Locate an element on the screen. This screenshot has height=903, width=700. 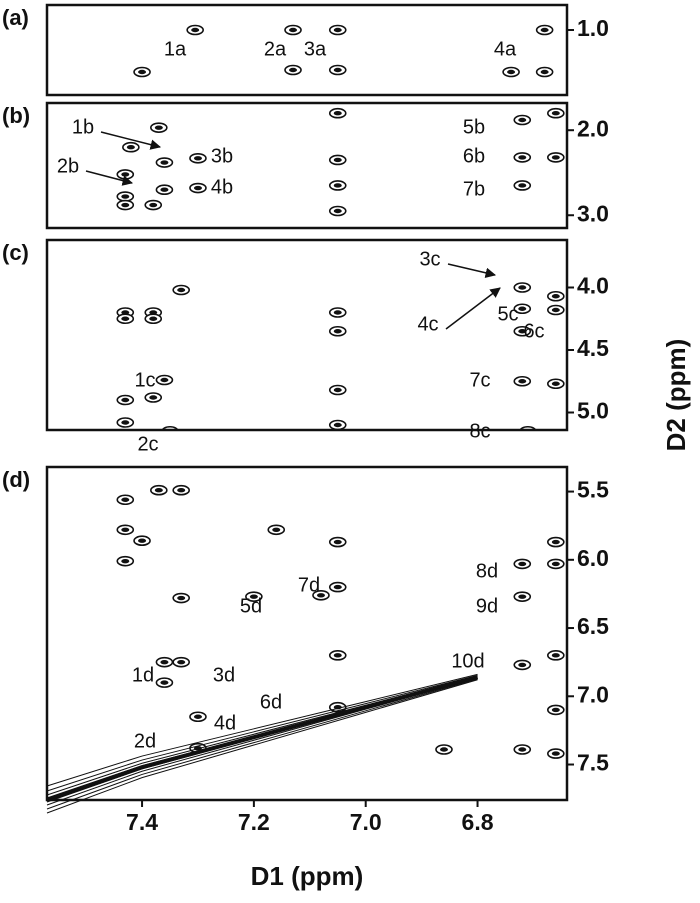
annotation: 4c is located at coordinates (427, 324).